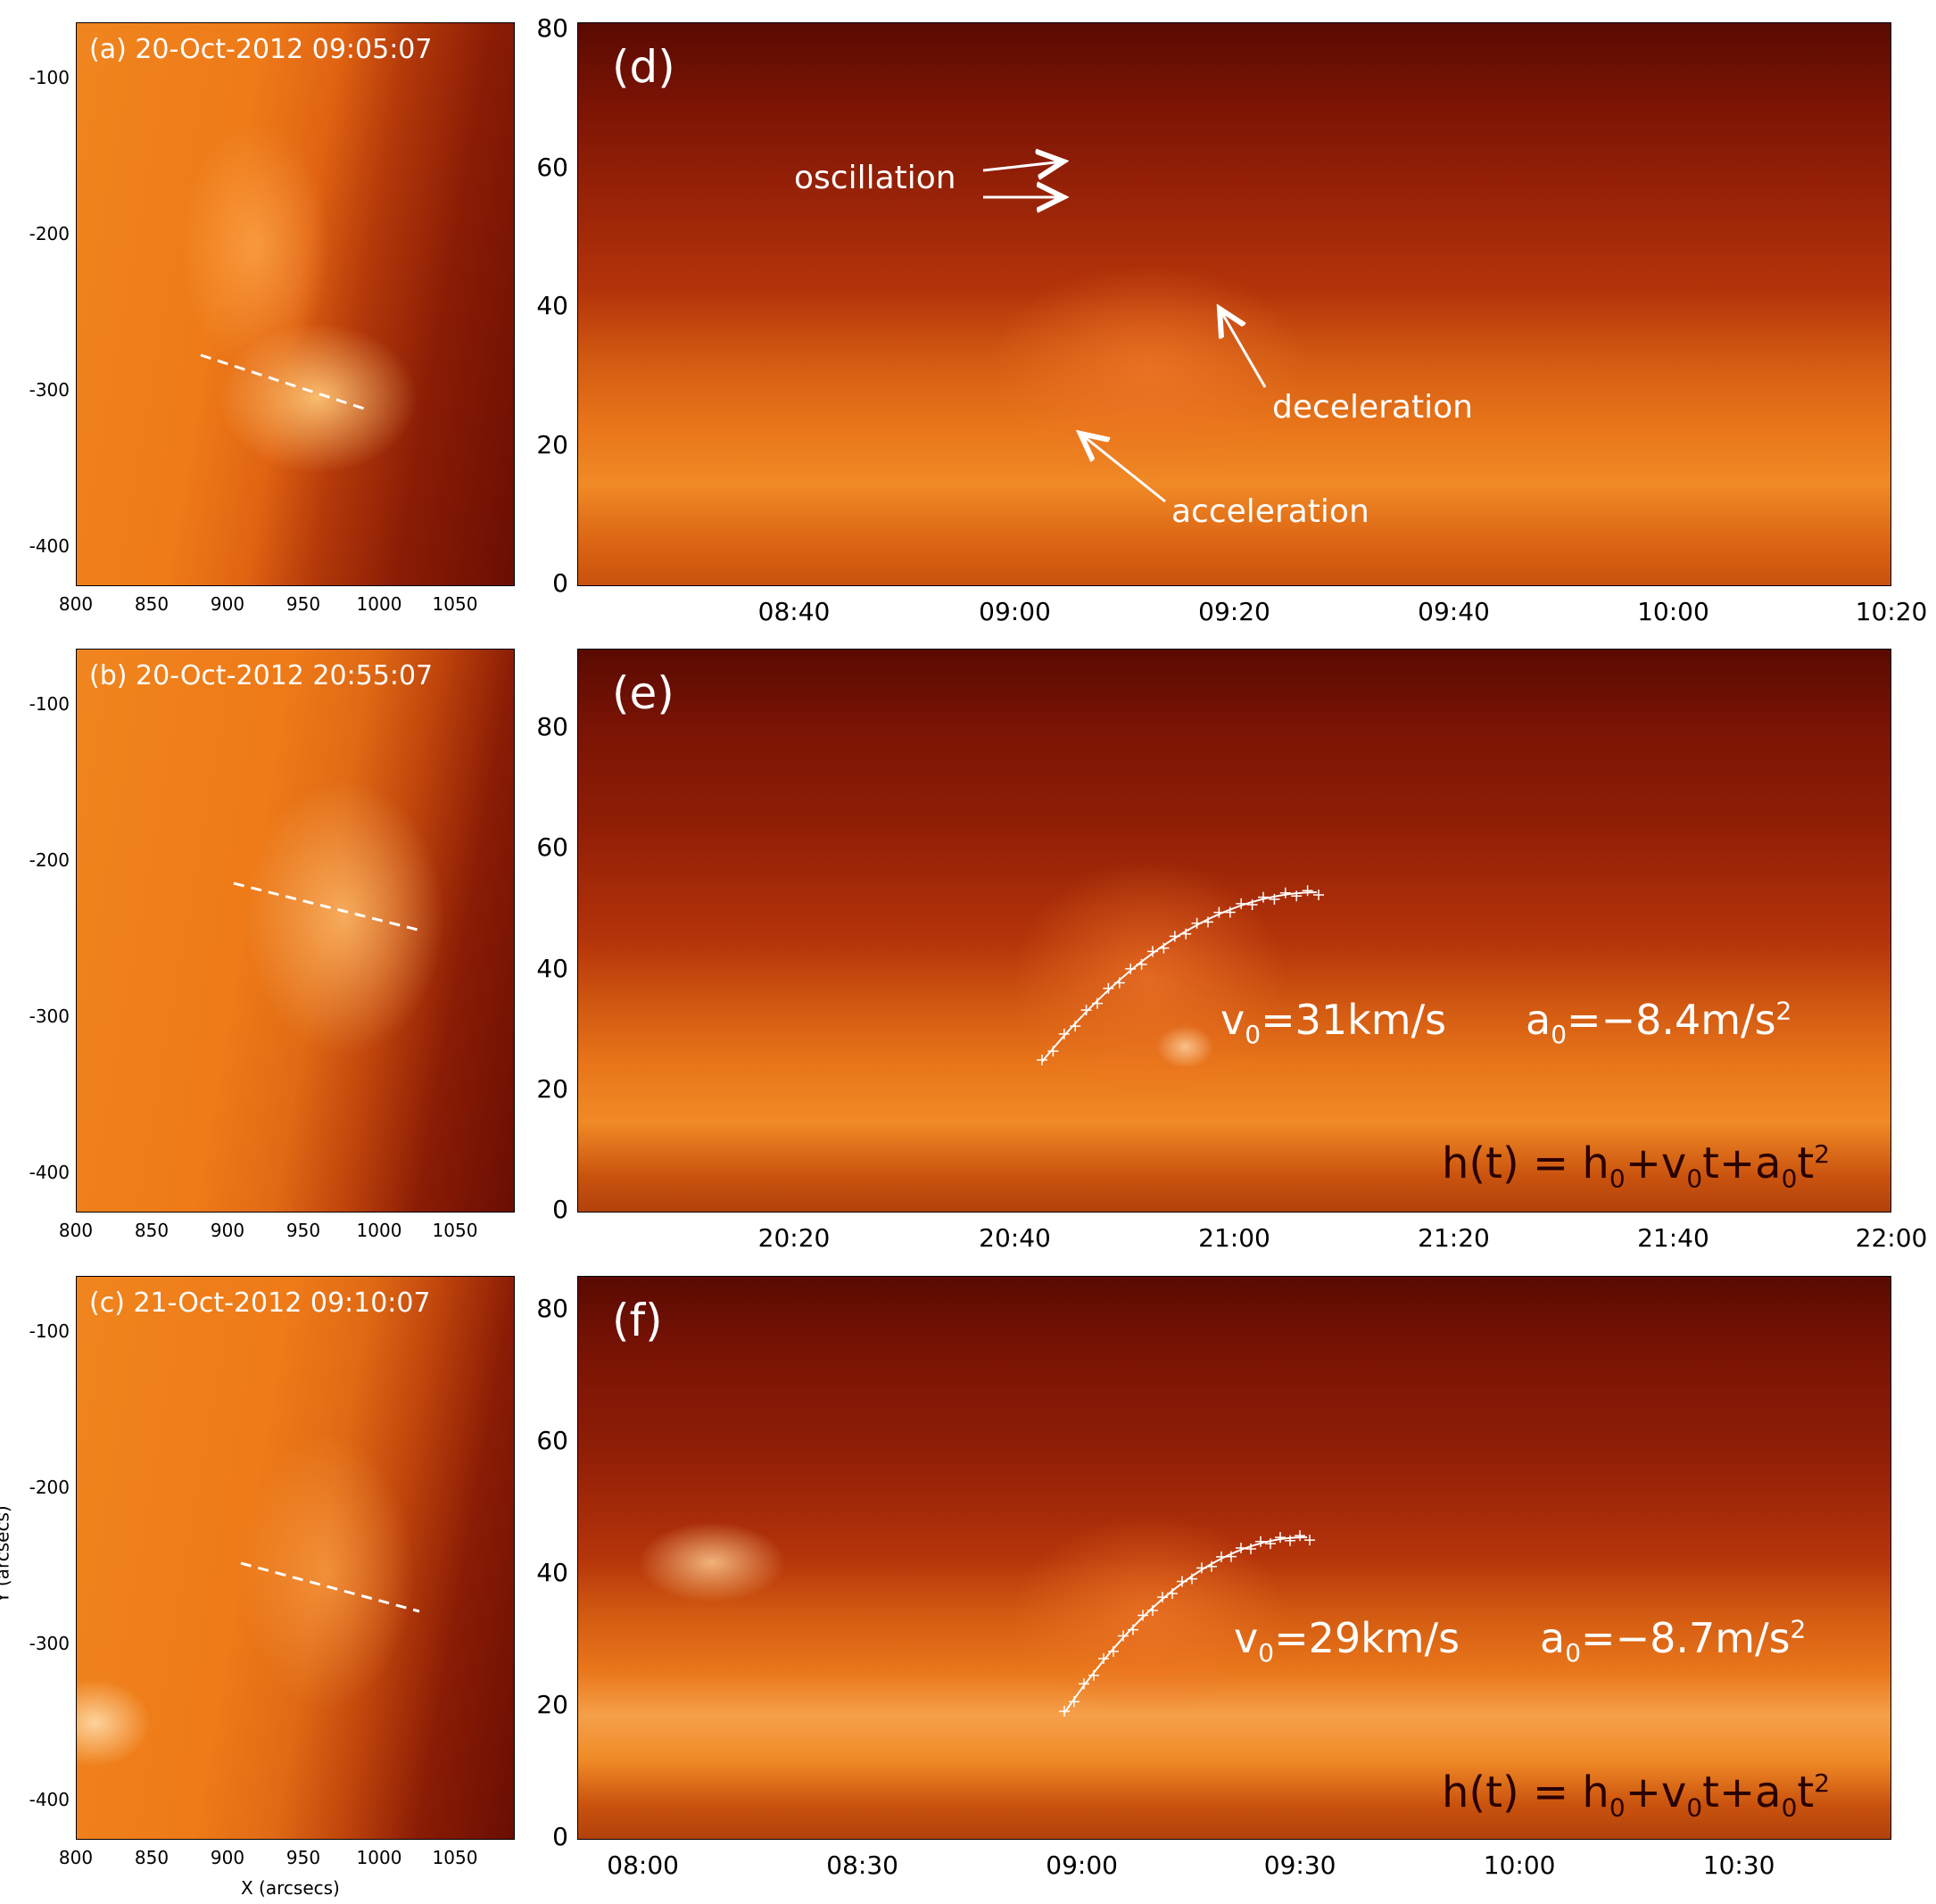  What do you see at coordinates (552, 1308) in the screenshot?
I see `timeslice-y-tick: 80` at bounding box center [552, 1308].